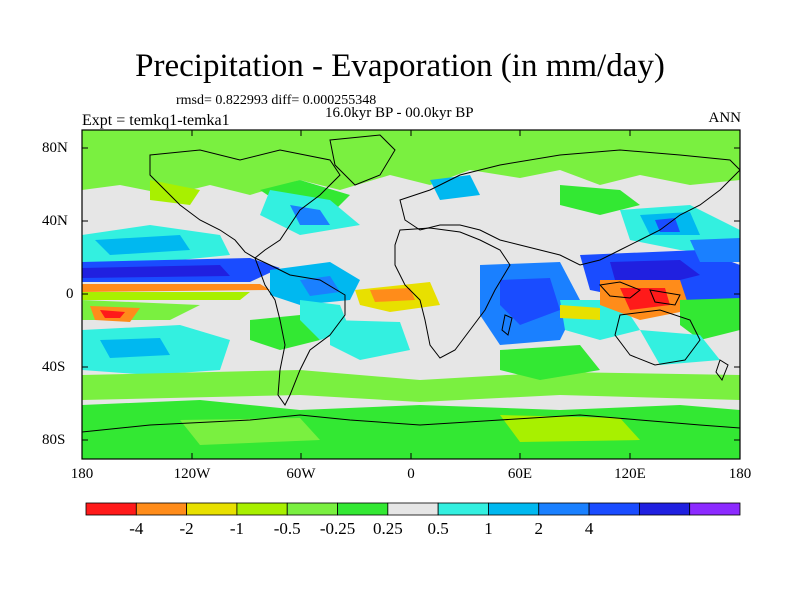 The width and height of the screenshot is (800, 600). I want to click on colorbar-label: 0.5, so click(438, 528).